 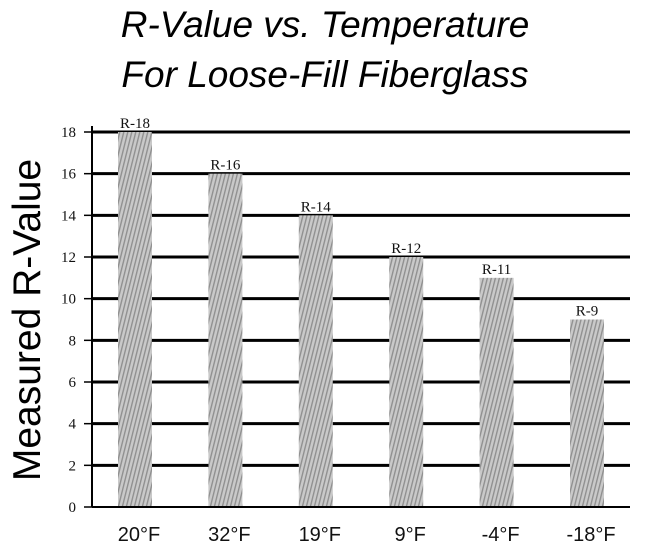 What do you see at coordinates (135, 124) in the screenshot?
I see `data-label: R-18` at bounding box center [135, 124].